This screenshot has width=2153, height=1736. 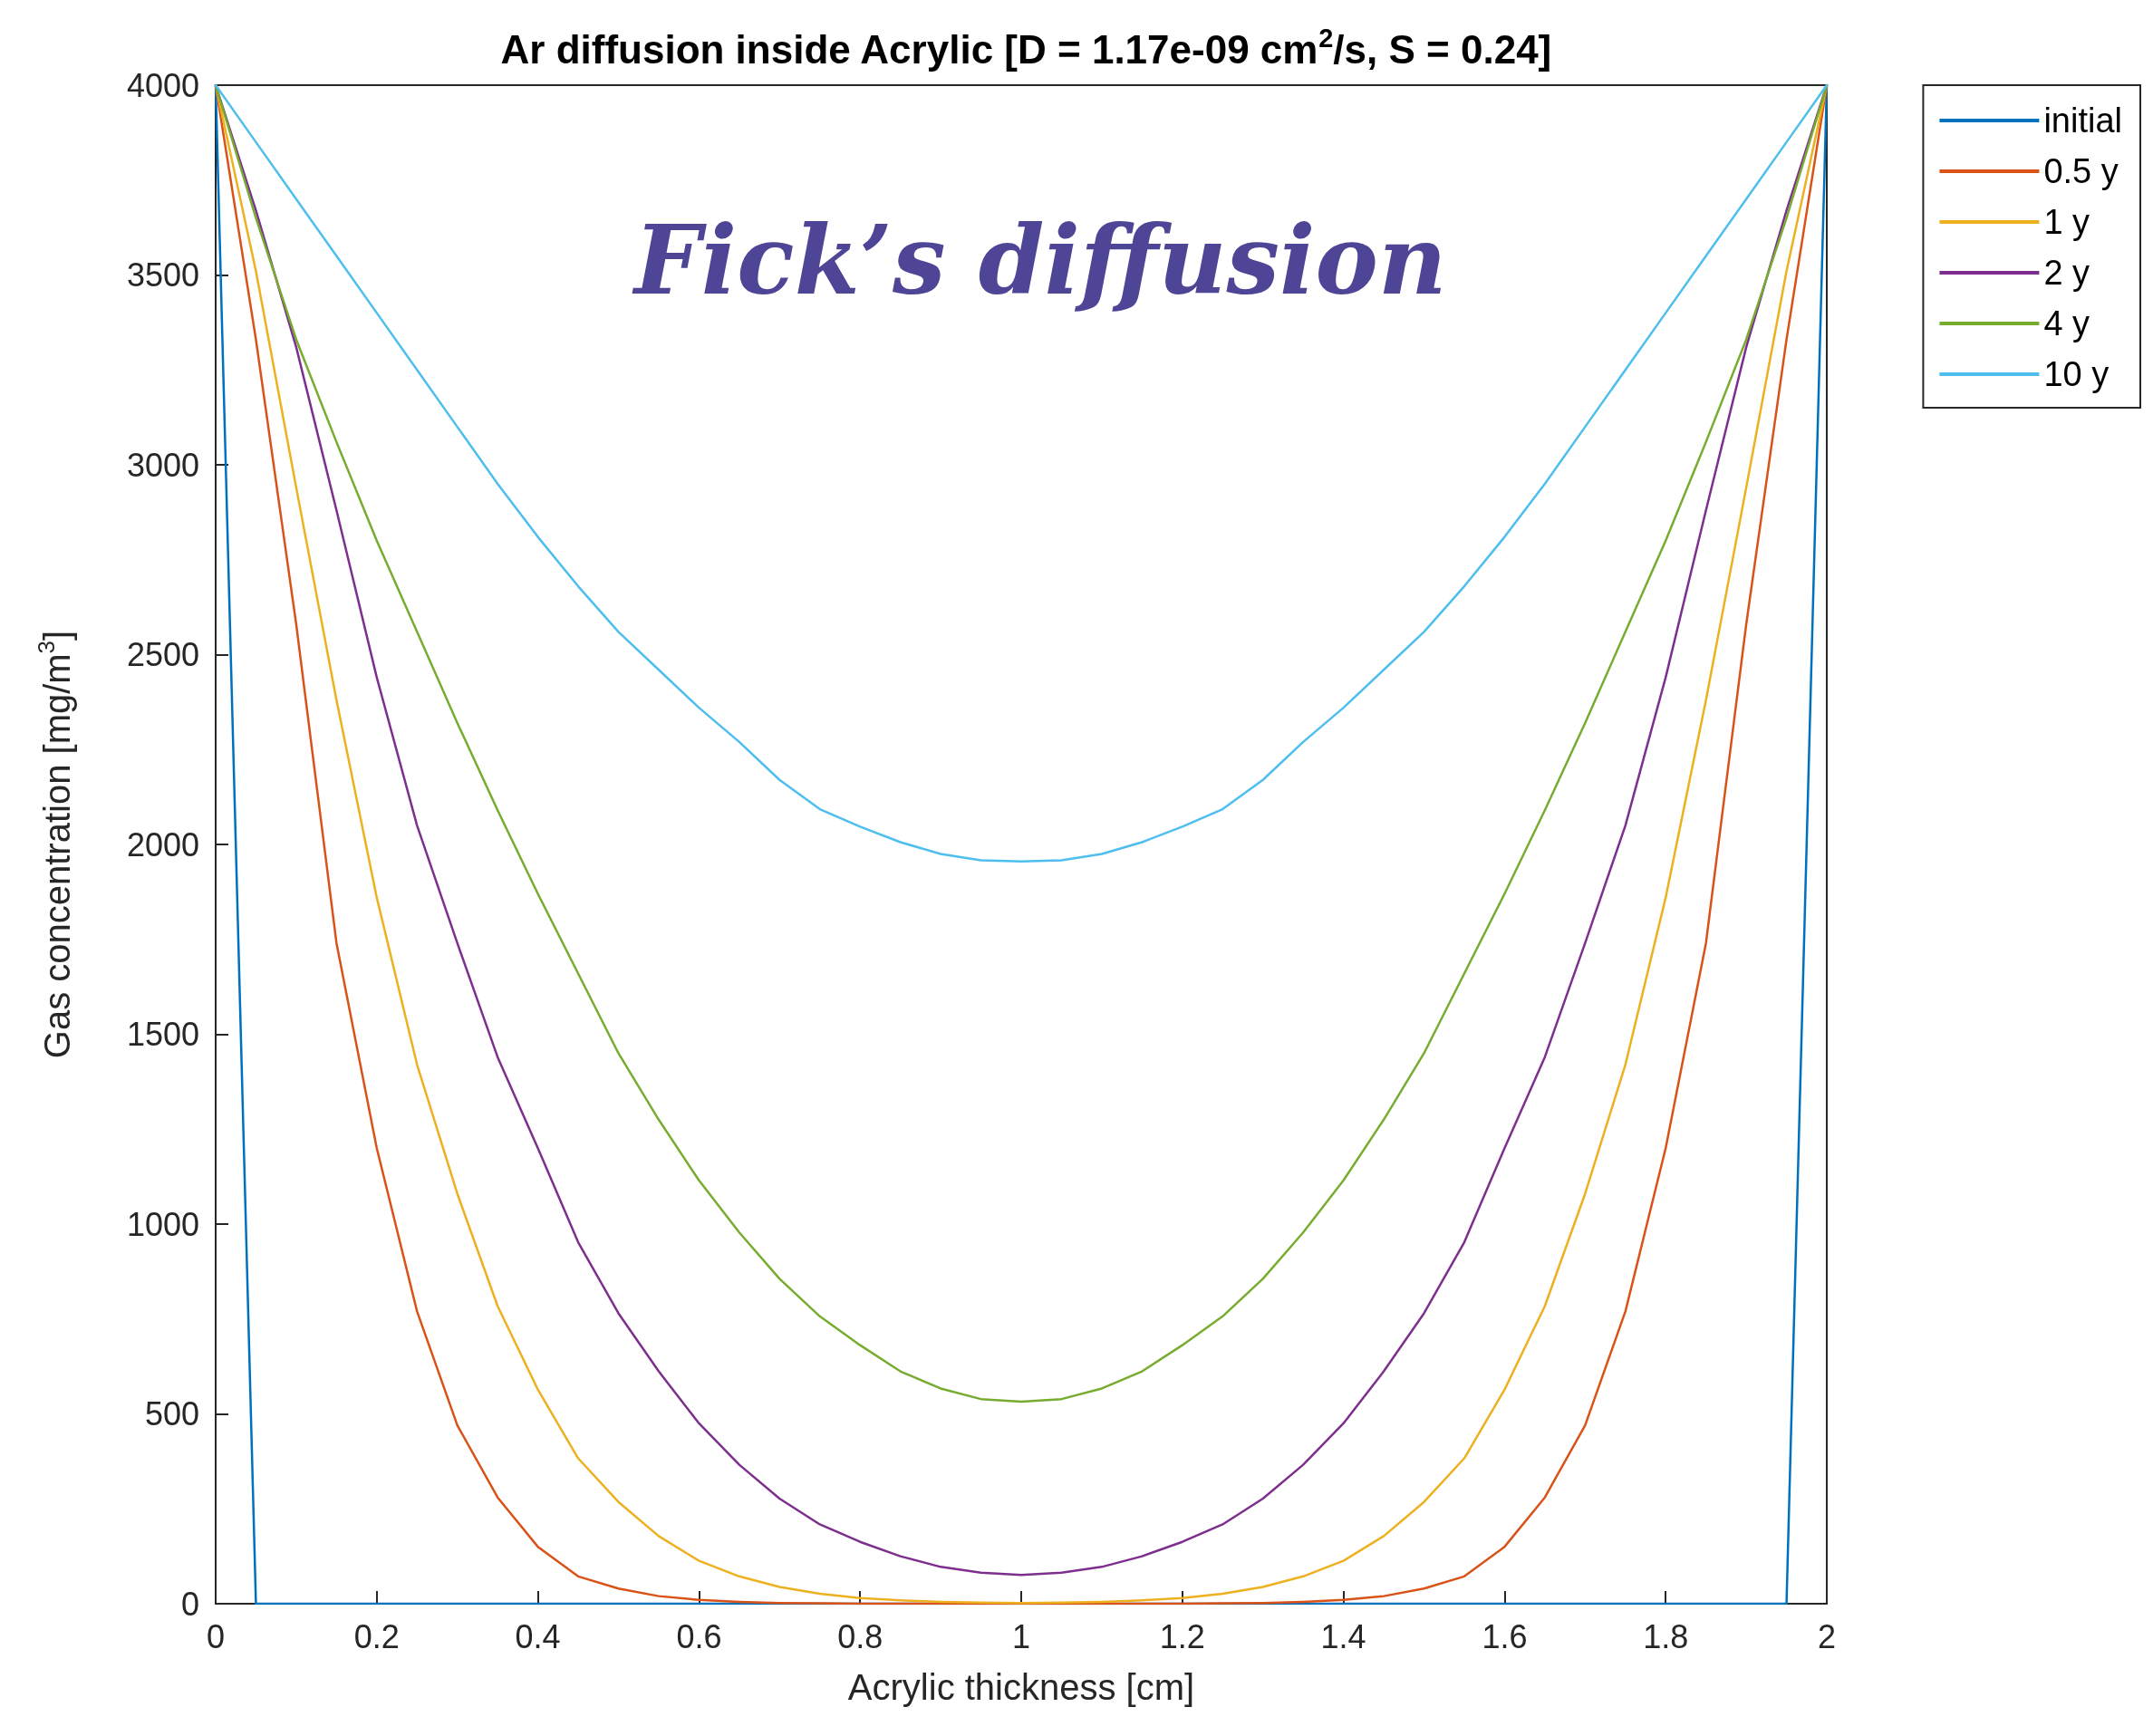 What do you see at coordinates (860, 1636) in the screenshot?
I see `x-tick-label: 0.8` at bounding box center [860, 1636].